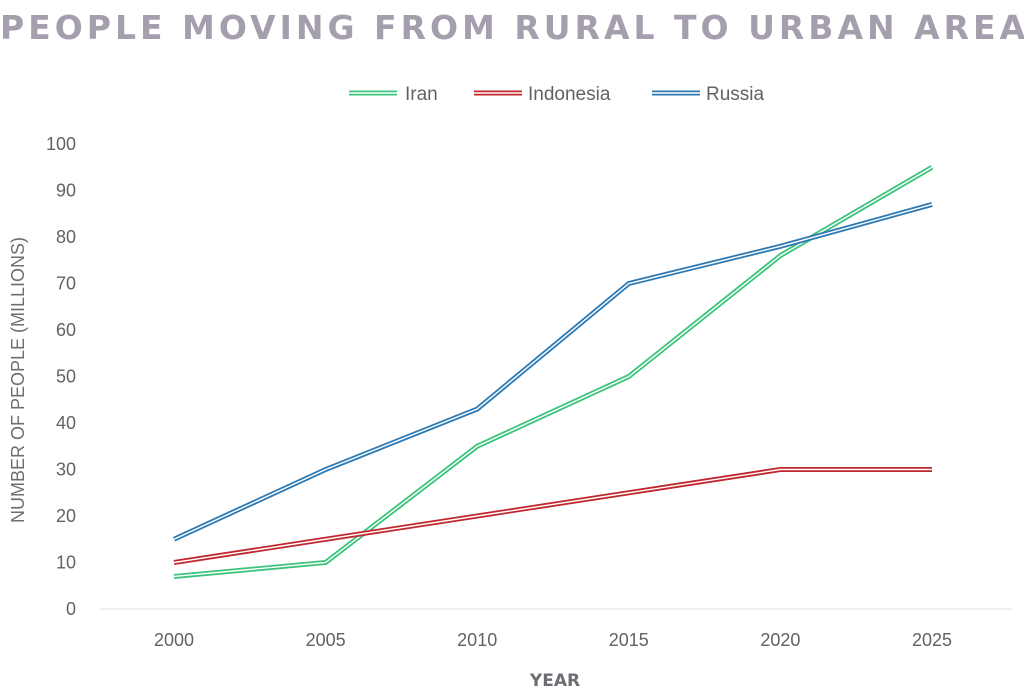  What do you see at coordinates (735, 94) in the screenshot?
I see `legend-label: Russia` at bounding box center [735, 94].